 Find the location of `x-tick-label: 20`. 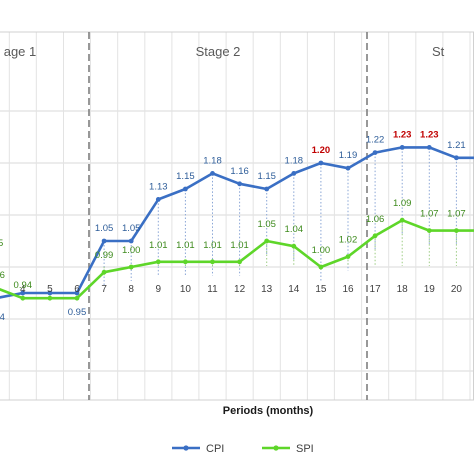

x-tick-label: 20 is located at coordinates (457, 289).